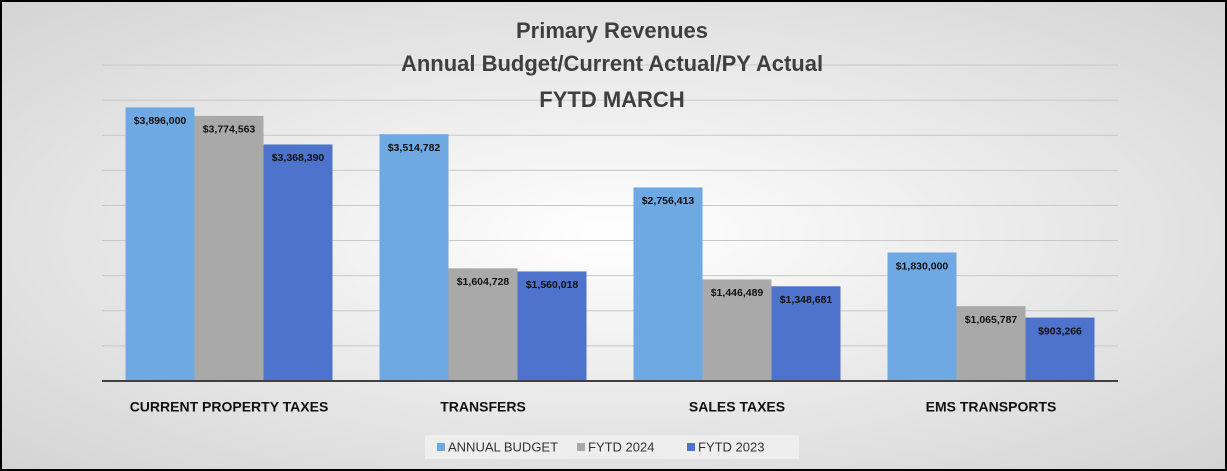 The image size is (1227, 471). What do you see at coordinates (737, 407) in the screenshot?
I see `x-tick-label: SALES TAXES` at bounding box center [737, 407].